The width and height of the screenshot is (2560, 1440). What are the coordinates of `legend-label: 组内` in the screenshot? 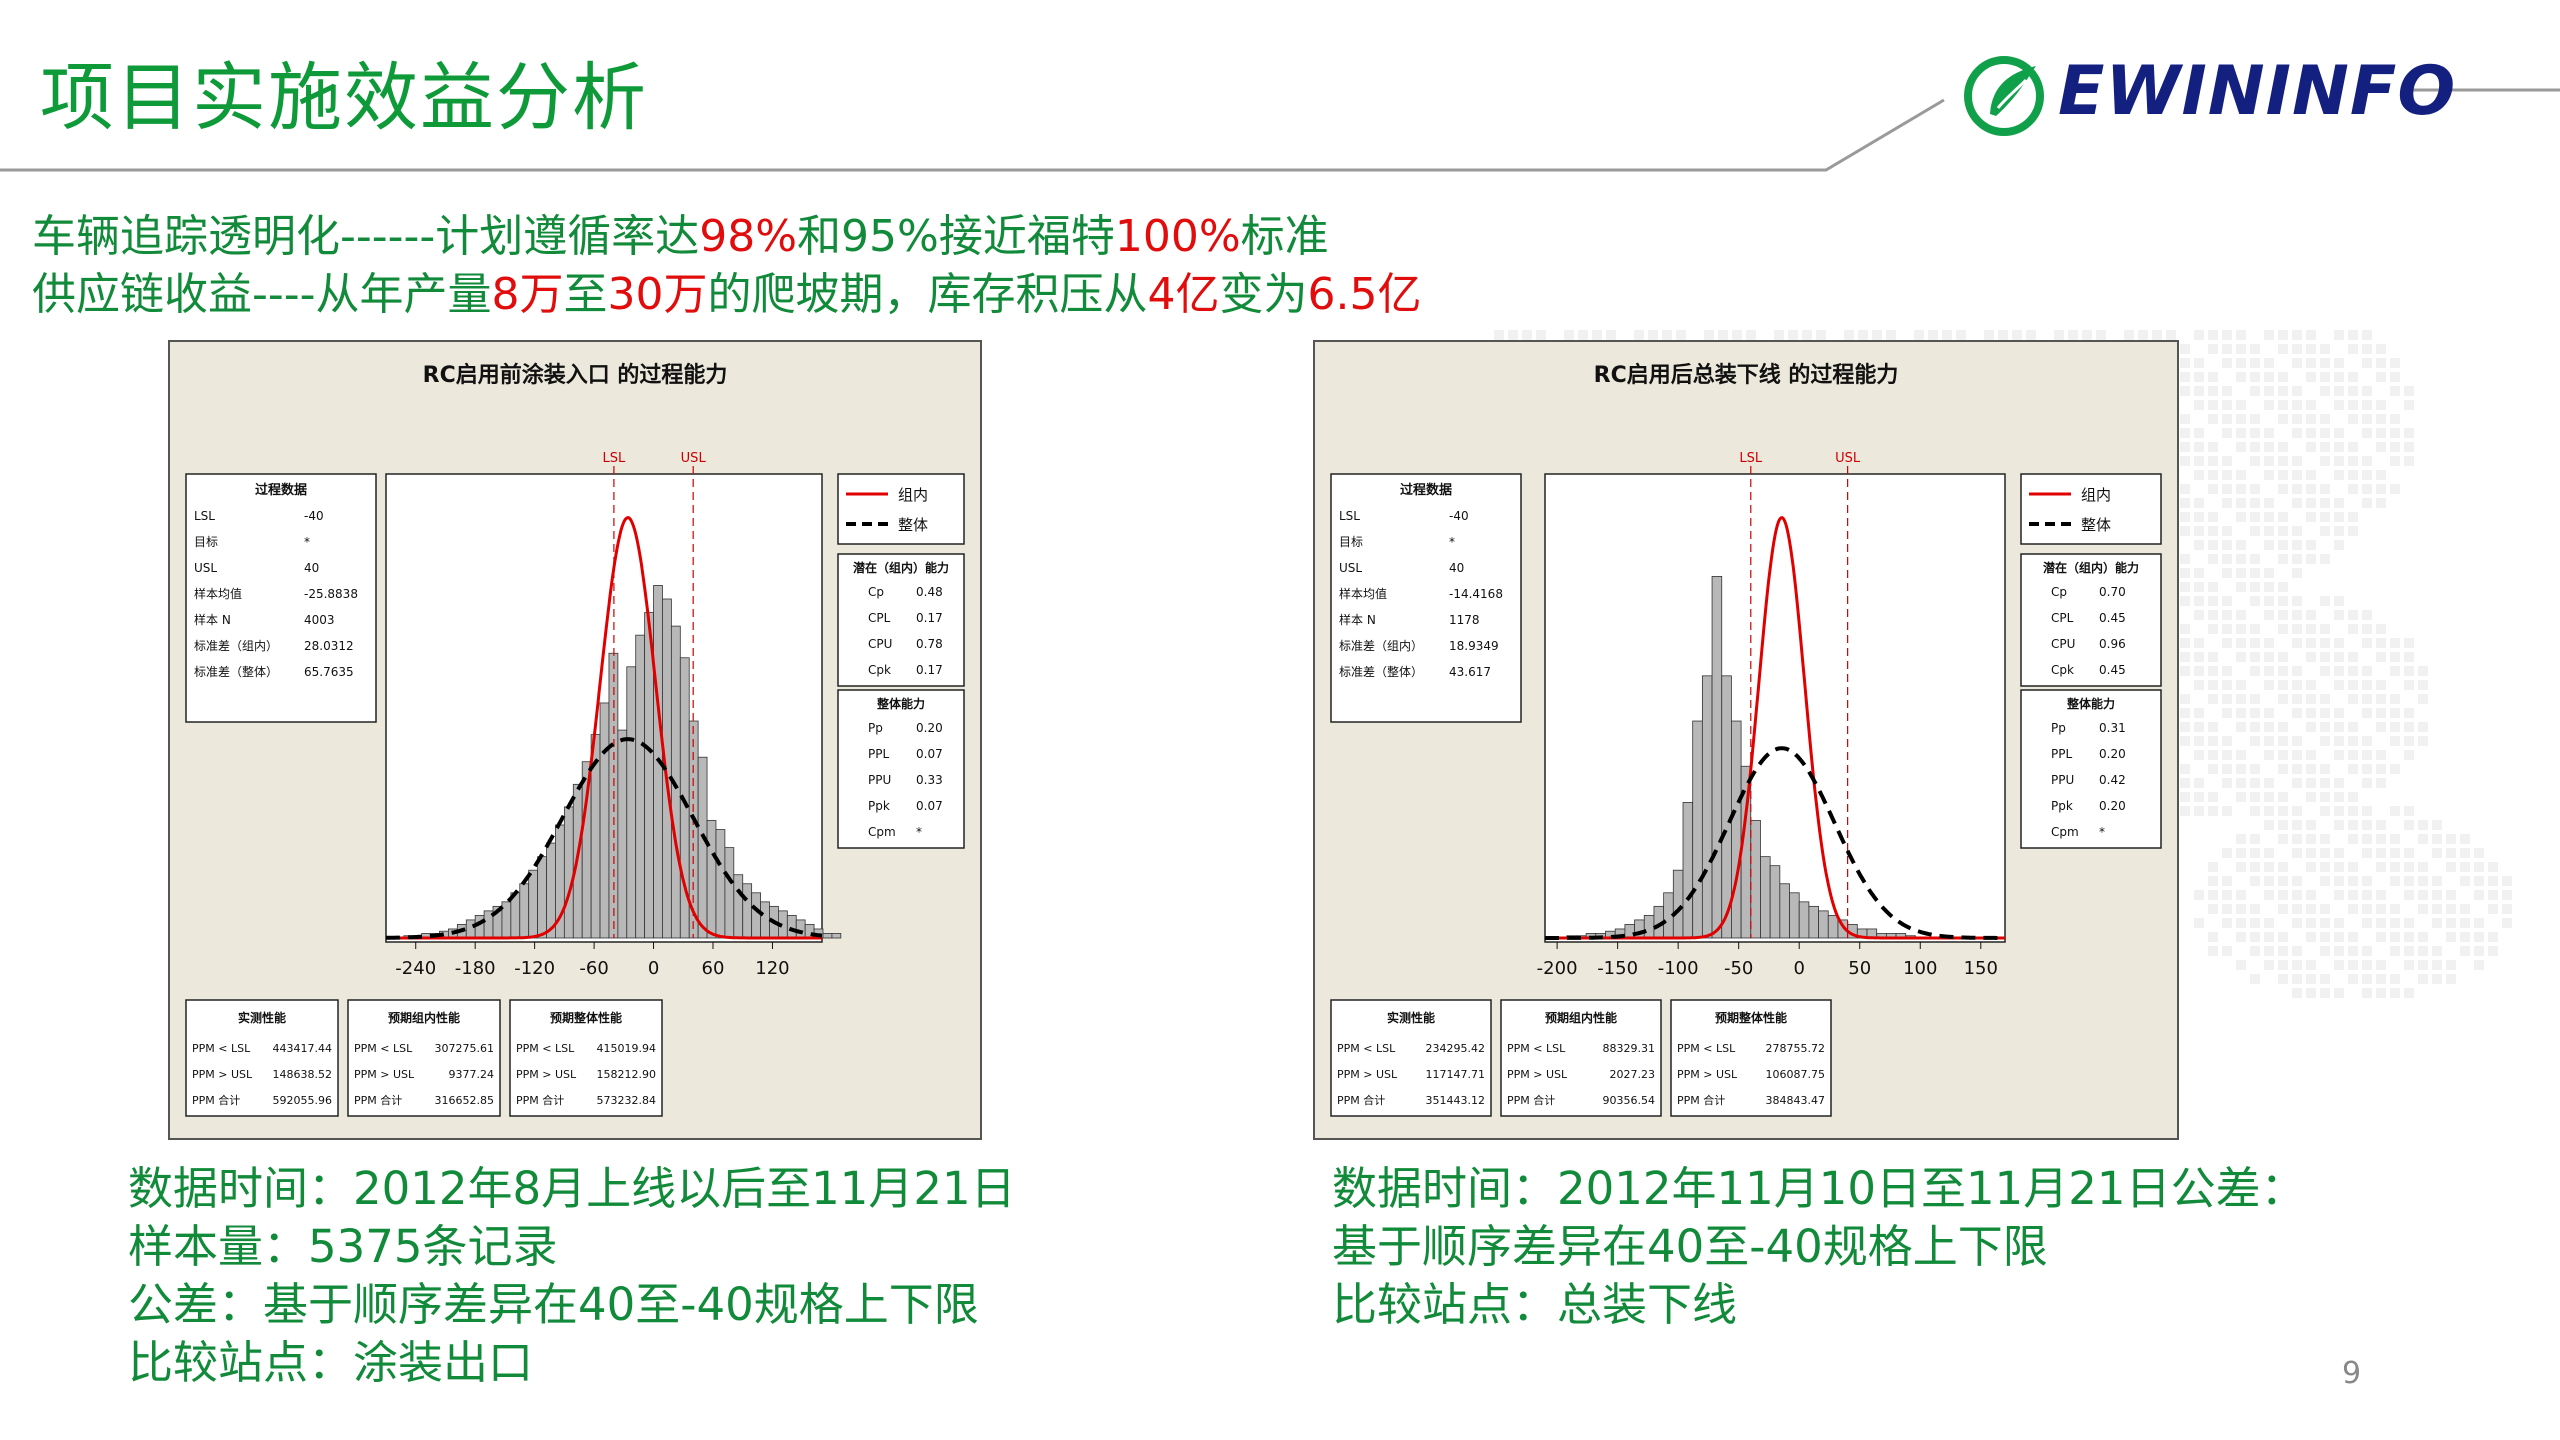 It's located at (913, 495).